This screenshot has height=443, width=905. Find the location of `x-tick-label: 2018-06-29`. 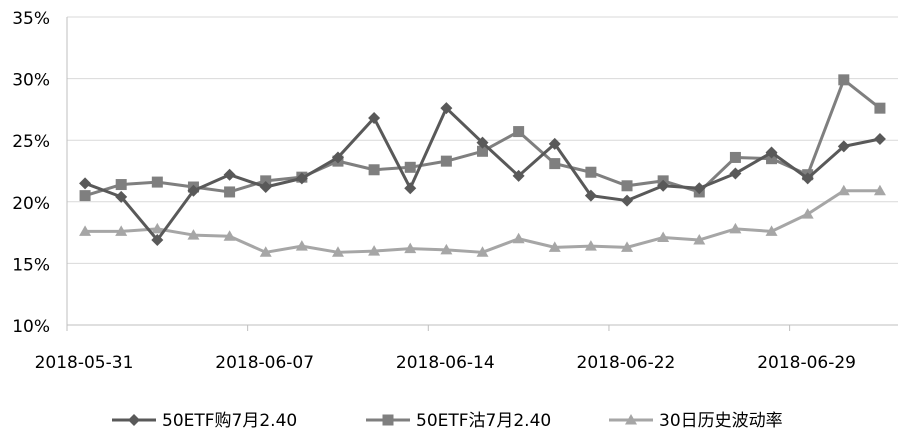

x-tick-label: 2018-06-29 is located at coordinates (806, 363).